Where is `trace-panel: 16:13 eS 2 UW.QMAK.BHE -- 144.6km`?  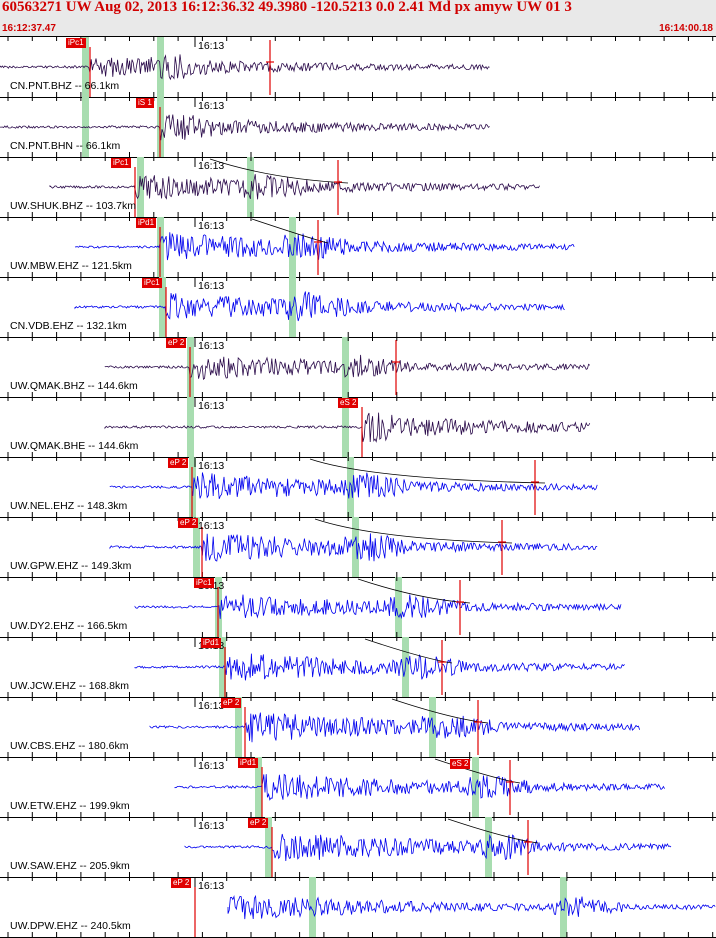 trace-panel: 16:13 eS 2 UW.QMAK.BHE -- 144.6km is located at coordinates (358, 427).